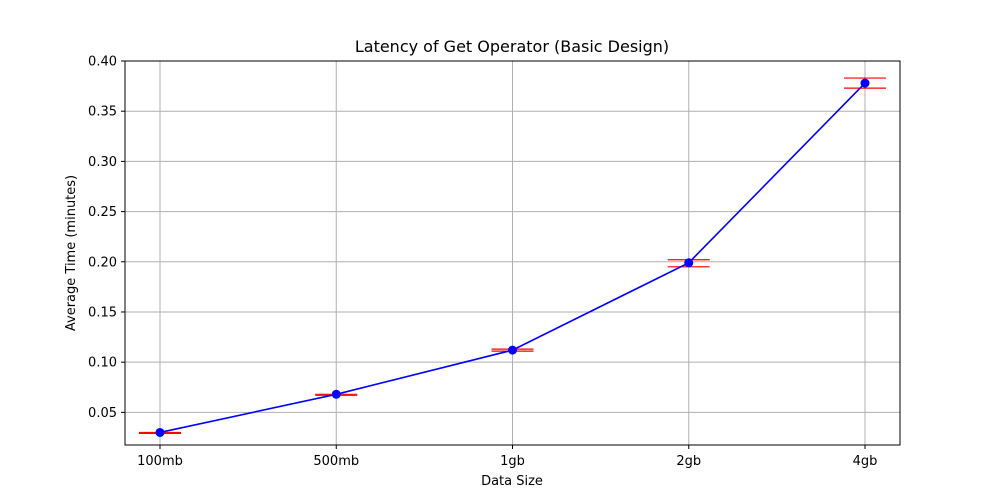 This screenshot has width=1000, height=500. What do you see at coordinates (865, 461) in the screenshot?
I see `x-tick-label: 4gb` at bounding box center [865, 461].